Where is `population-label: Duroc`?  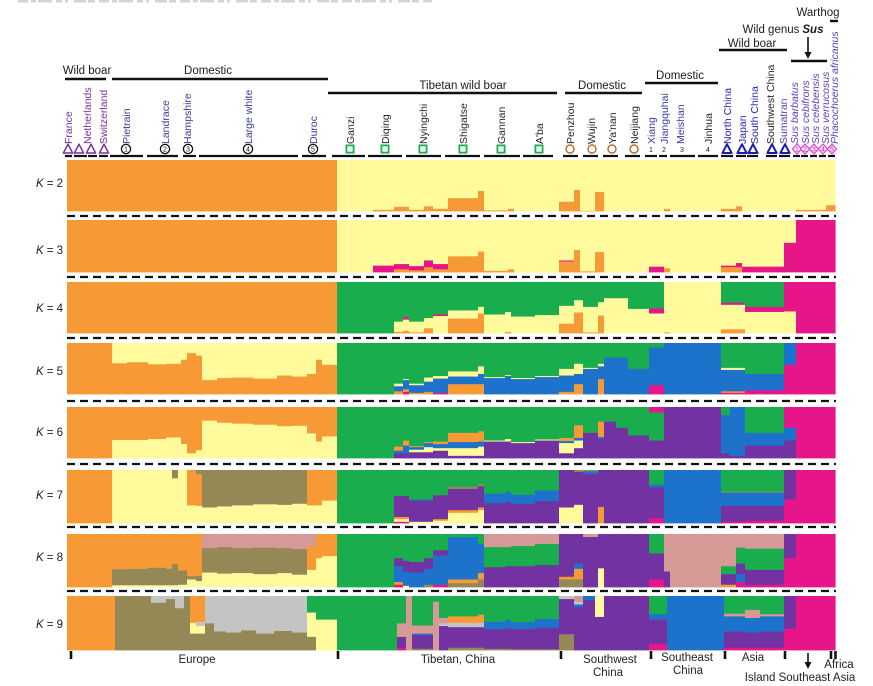 population-label: Duroc is located at coordinates (314, 130).